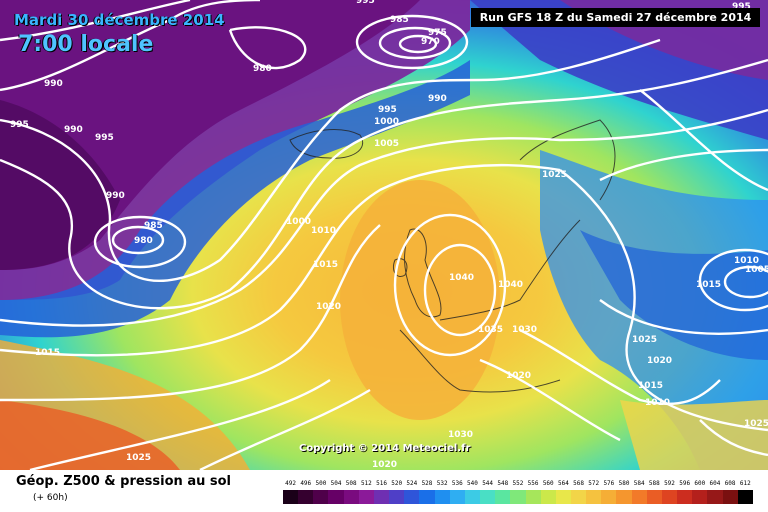 The height and width of the screenshot is (512, 768). Describe the element at coordinates (730, 483) in the screenshot. I see `scale-label: 608` at that location.